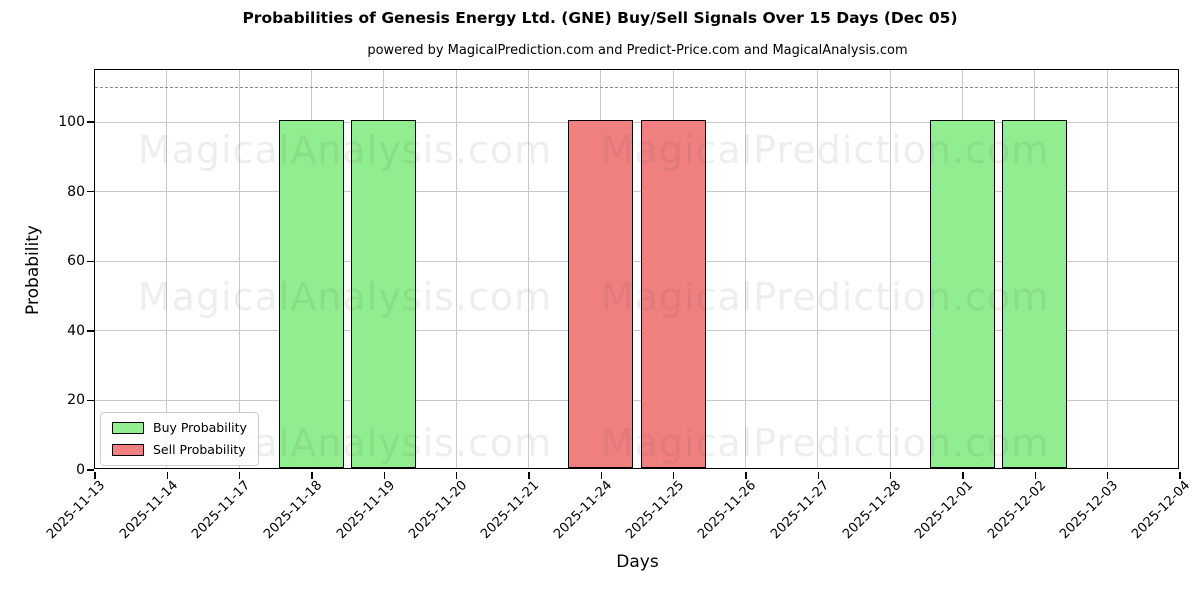 The height and width of the screenshot is (600, 1200). I want to click on x-tick-label: 2025-12-03, so click(1089, 510).